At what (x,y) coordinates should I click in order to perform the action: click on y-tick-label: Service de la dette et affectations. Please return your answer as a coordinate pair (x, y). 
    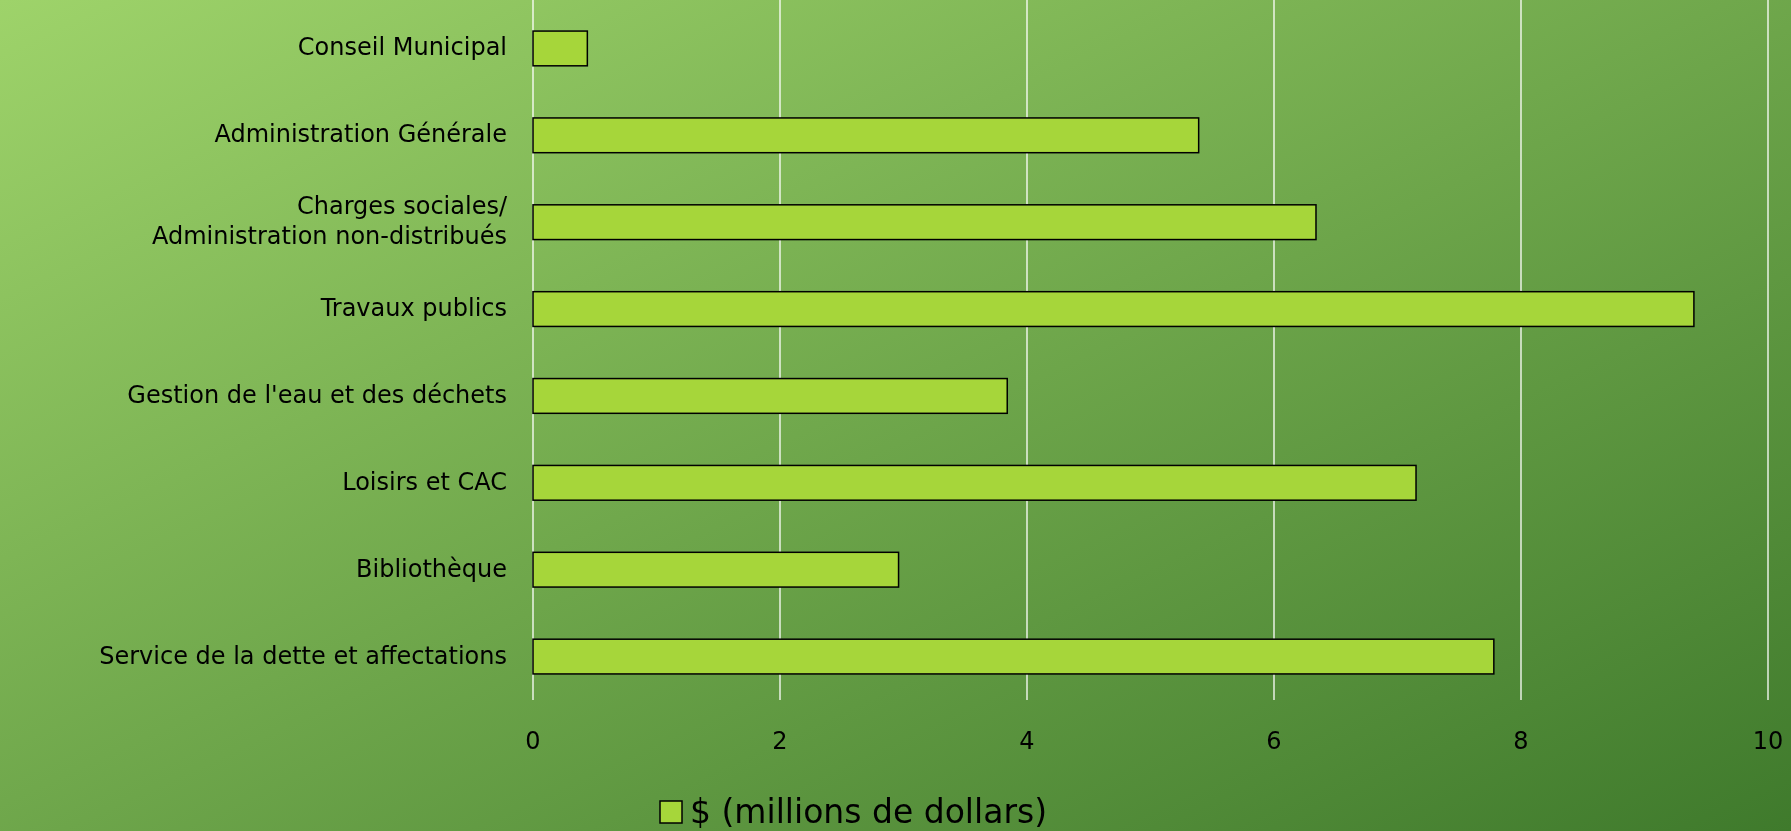
    Looking at the image, I should click on (303, 655).